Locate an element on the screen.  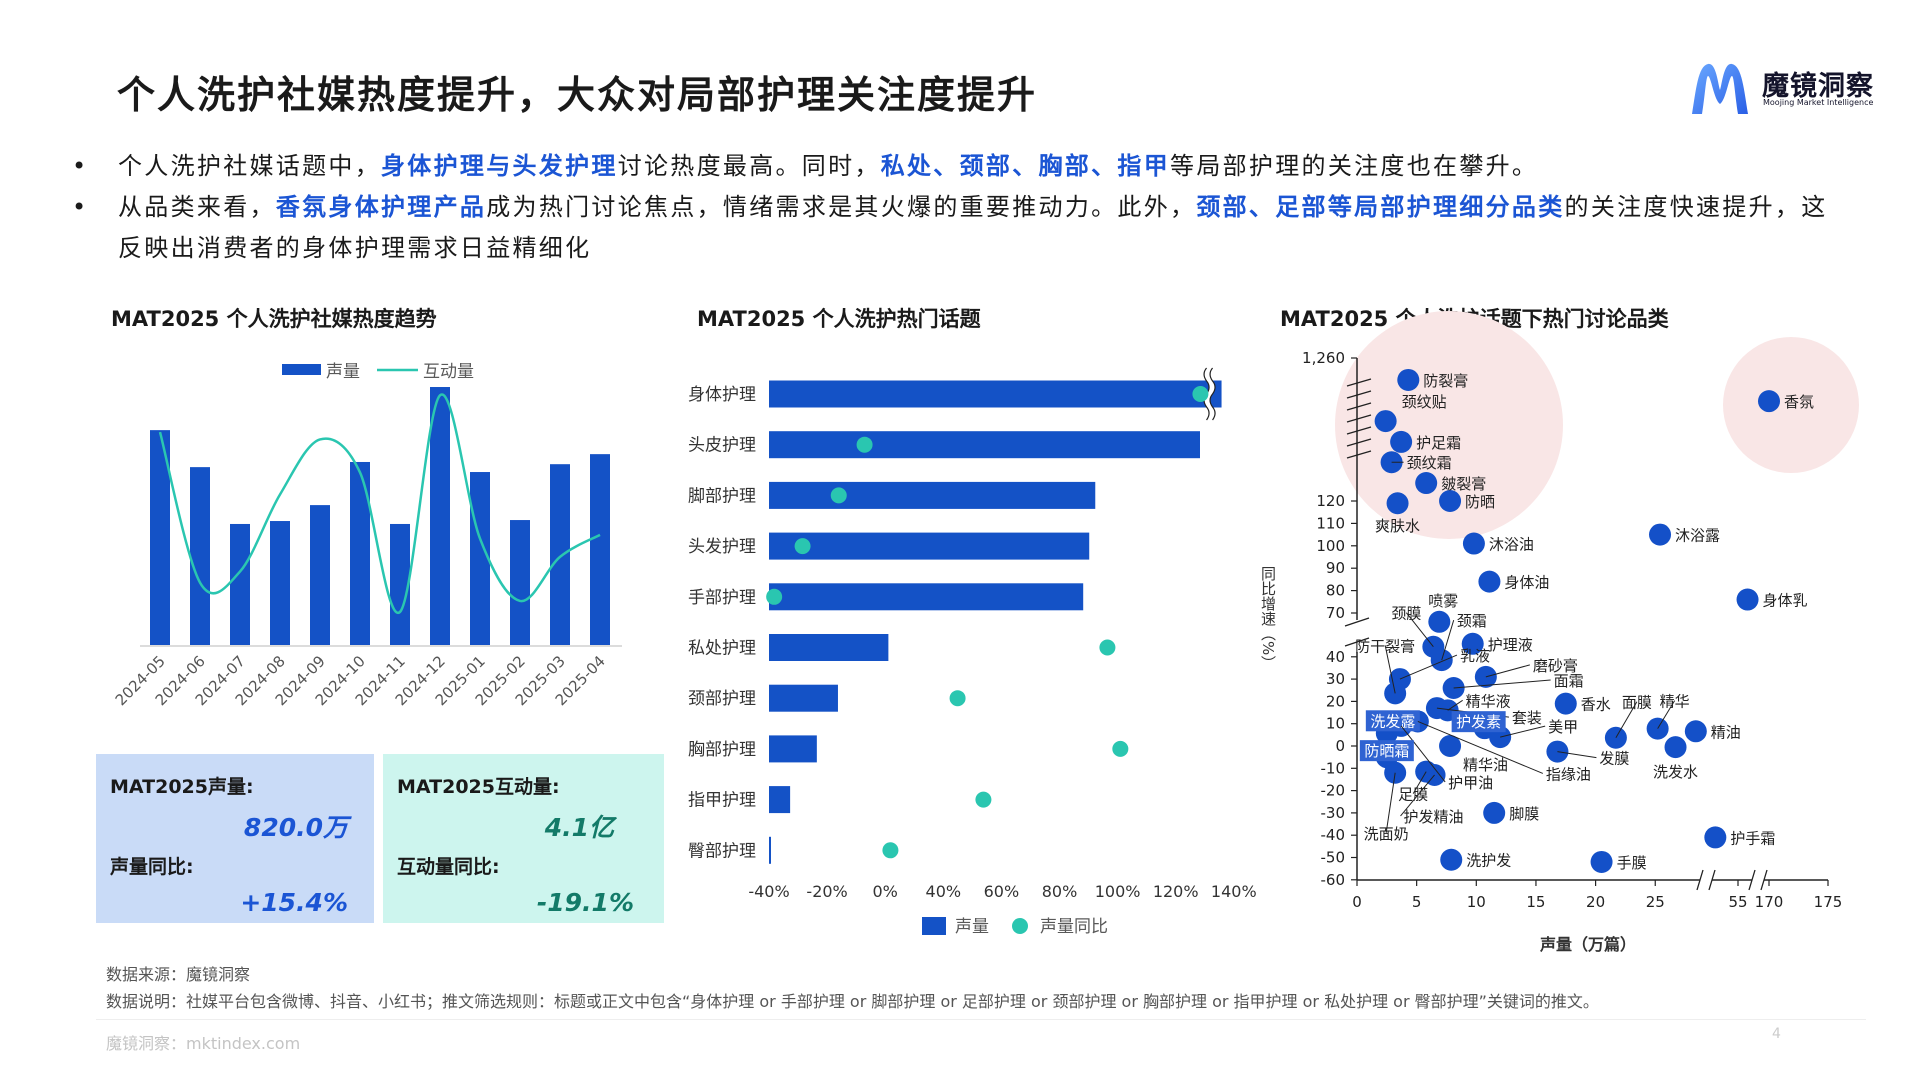
x-tick-label: 60% is located at coordinates (1002, 891).